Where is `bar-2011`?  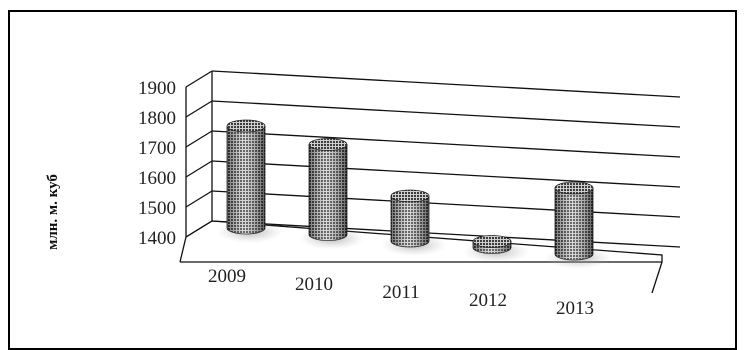 bar-2011 is located at coordinates (414, 222).